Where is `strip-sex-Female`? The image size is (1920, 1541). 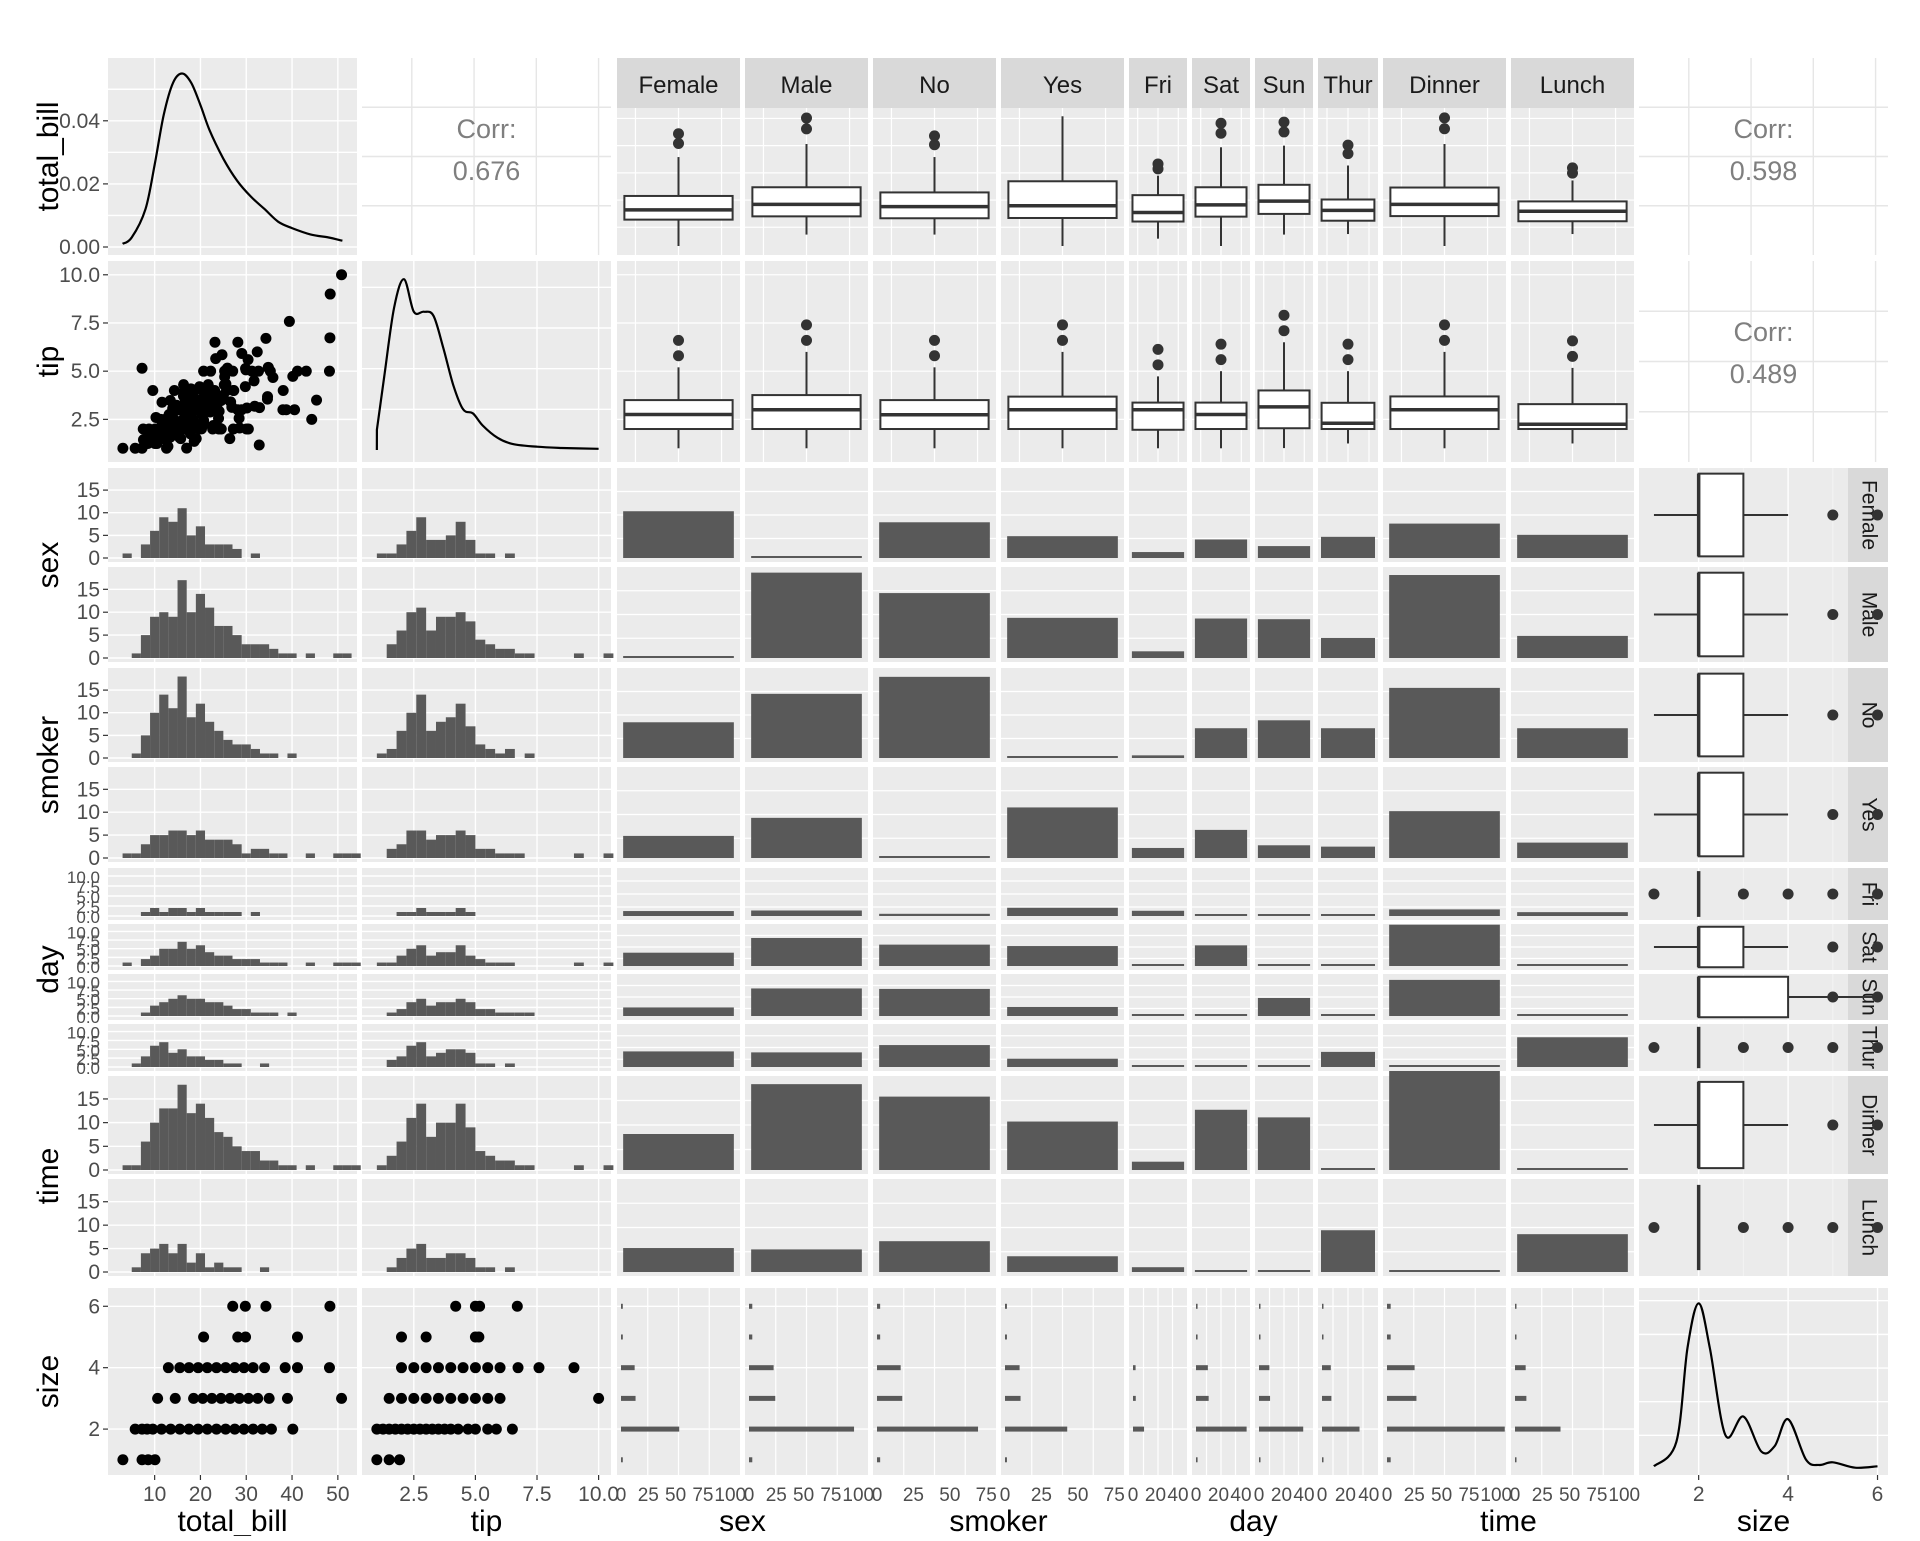
strip-sex-Female is located at coordinates (678, 83).